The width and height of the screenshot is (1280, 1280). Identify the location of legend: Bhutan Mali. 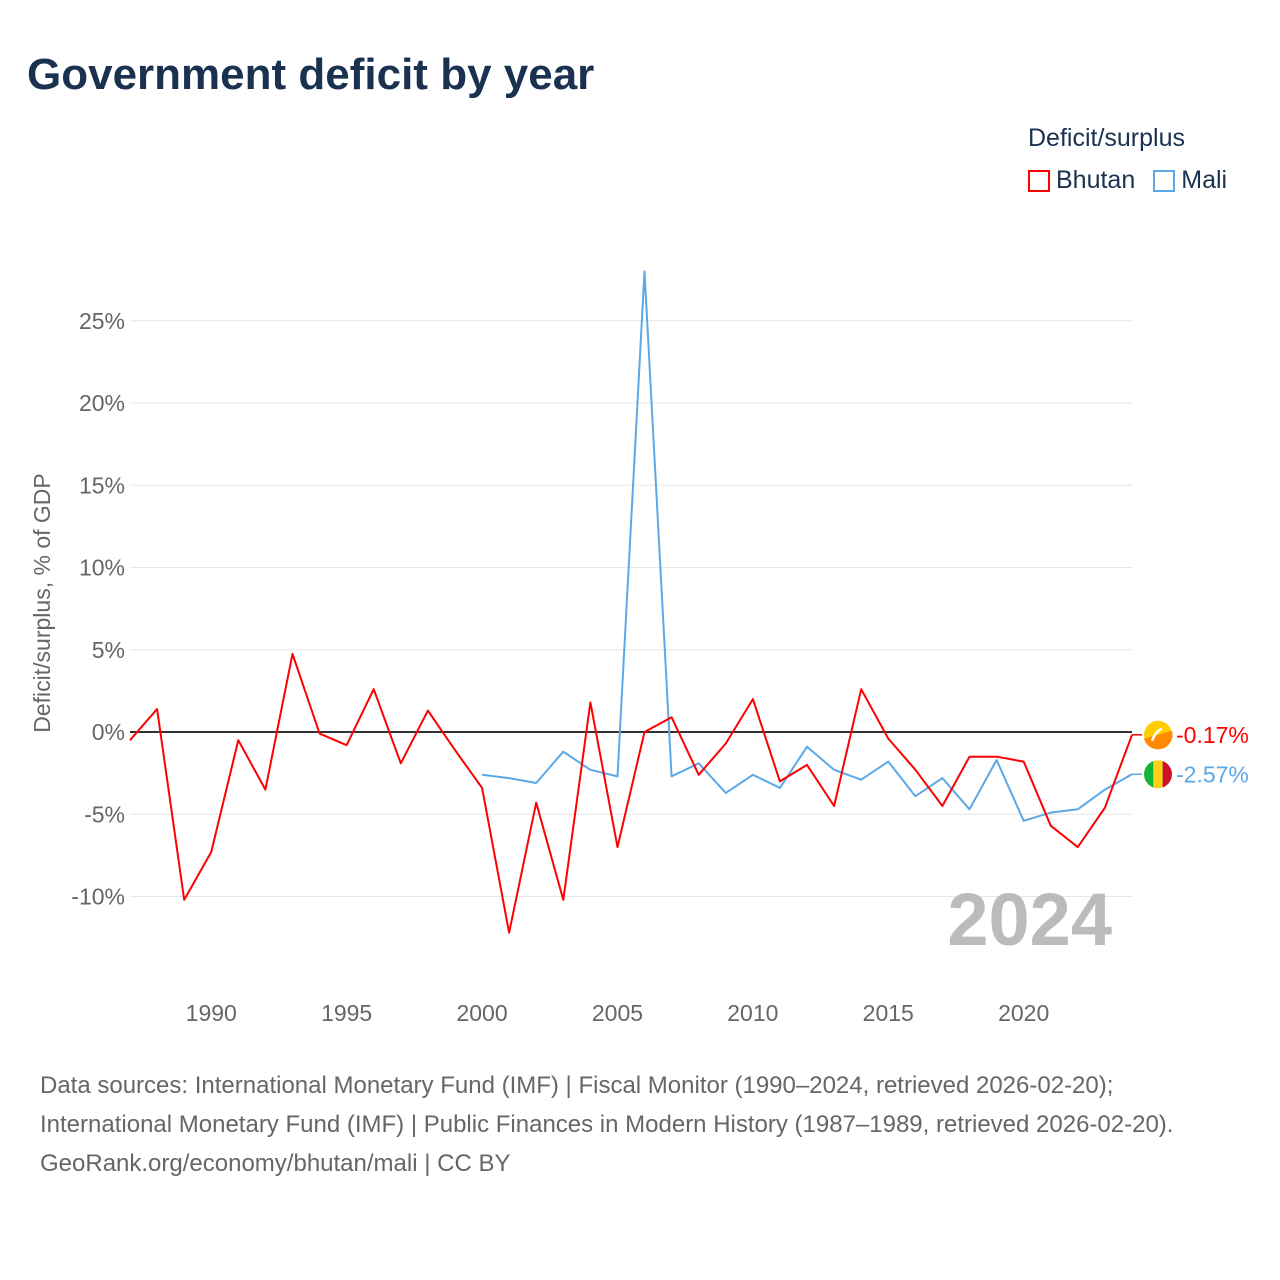
(1127, 180).